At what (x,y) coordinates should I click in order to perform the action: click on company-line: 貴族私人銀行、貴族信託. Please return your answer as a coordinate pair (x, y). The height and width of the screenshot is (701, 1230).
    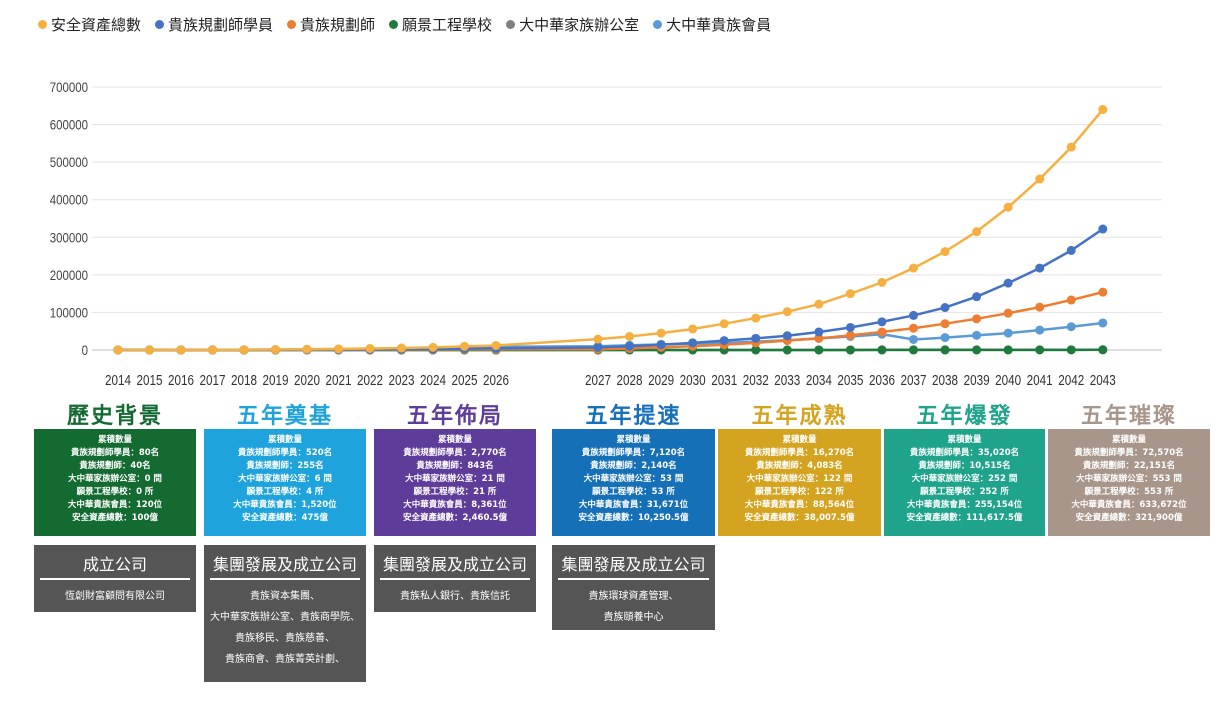
    Looking at the image, I should click on (455, 596).